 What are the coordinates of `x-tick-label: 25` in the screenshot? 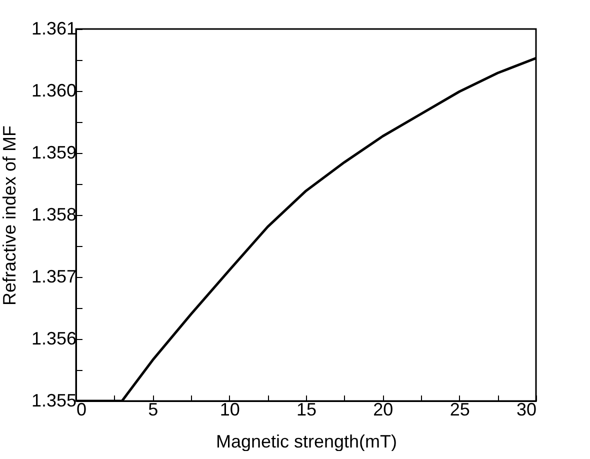 It's located at (460, 410).